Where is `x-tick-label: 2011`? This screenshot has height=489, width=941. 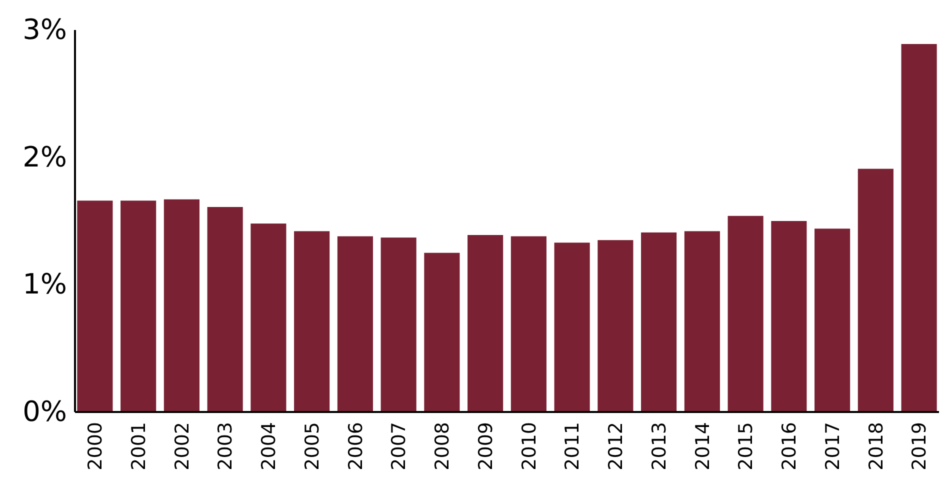
x-tick-label: 2011 is located at coordinates (573, 446).